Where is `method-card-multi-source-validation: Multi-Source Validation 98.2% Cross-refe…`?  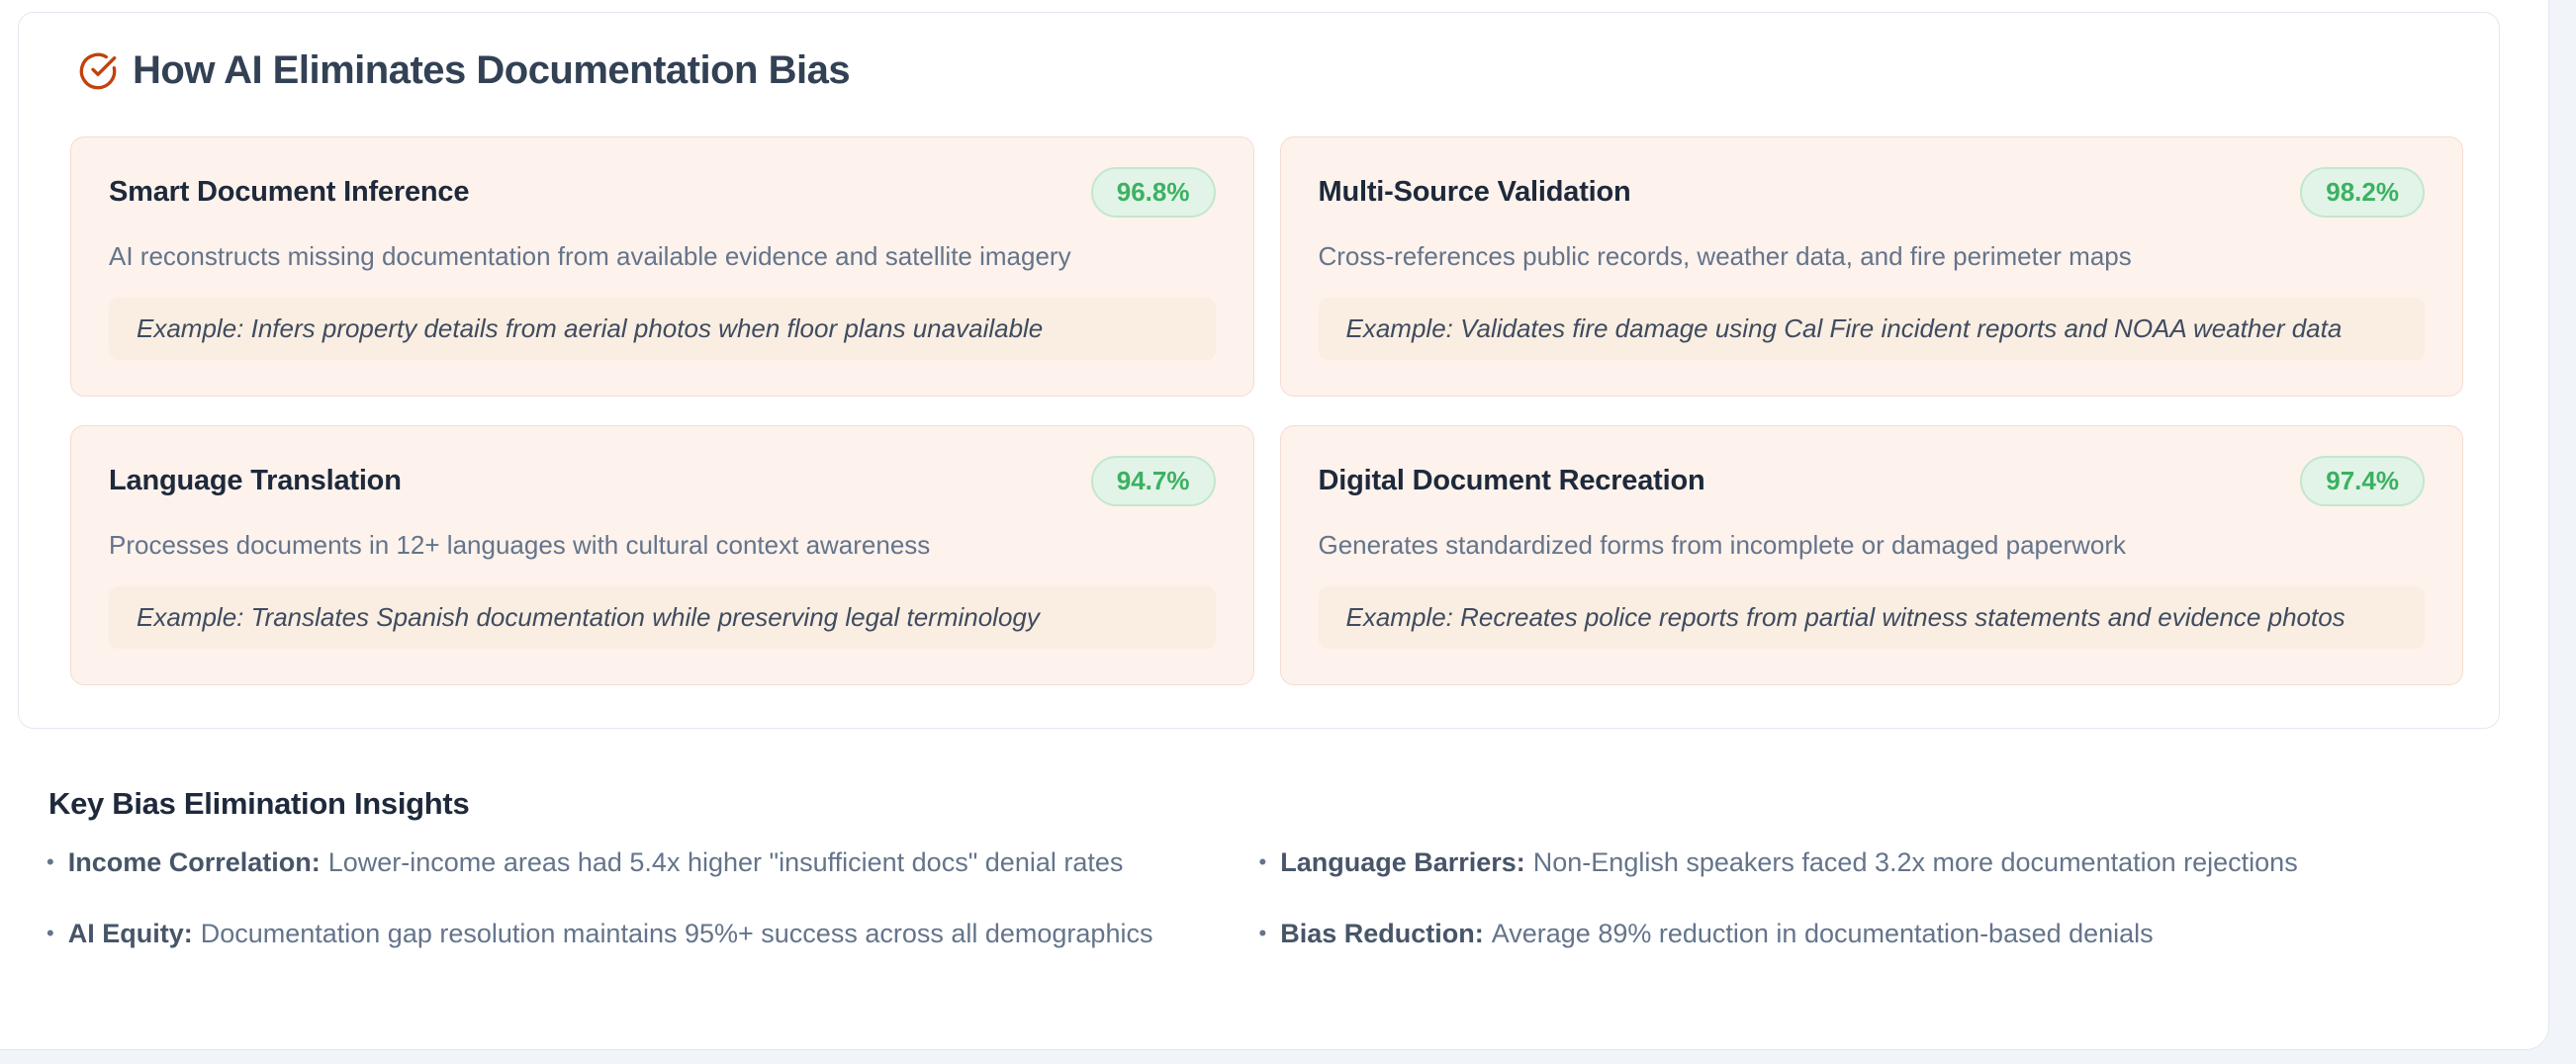 method-card-multi-source-validation: Multi-Source Validation 98.2% Cross-refe… is located at coordinates (1871, 266).